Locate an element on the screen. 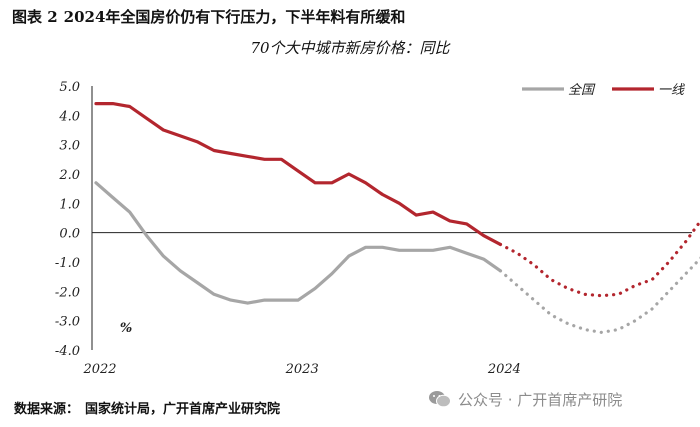  y-tick-label: 5.0 is located at coordinates (69, 87).